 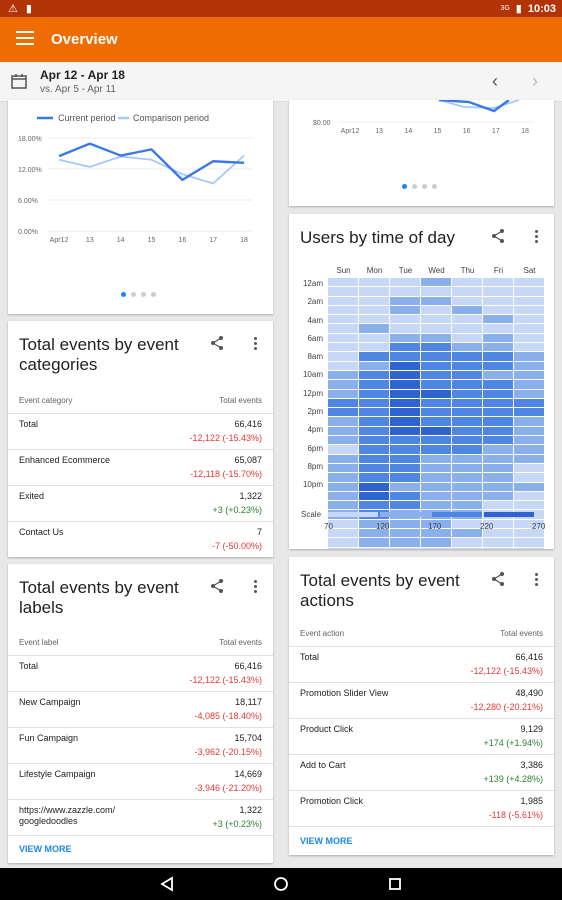 What do you see at coordinates (281, 884) in the screenshot?
I see `home-icon` at bounding box center [281, 884].